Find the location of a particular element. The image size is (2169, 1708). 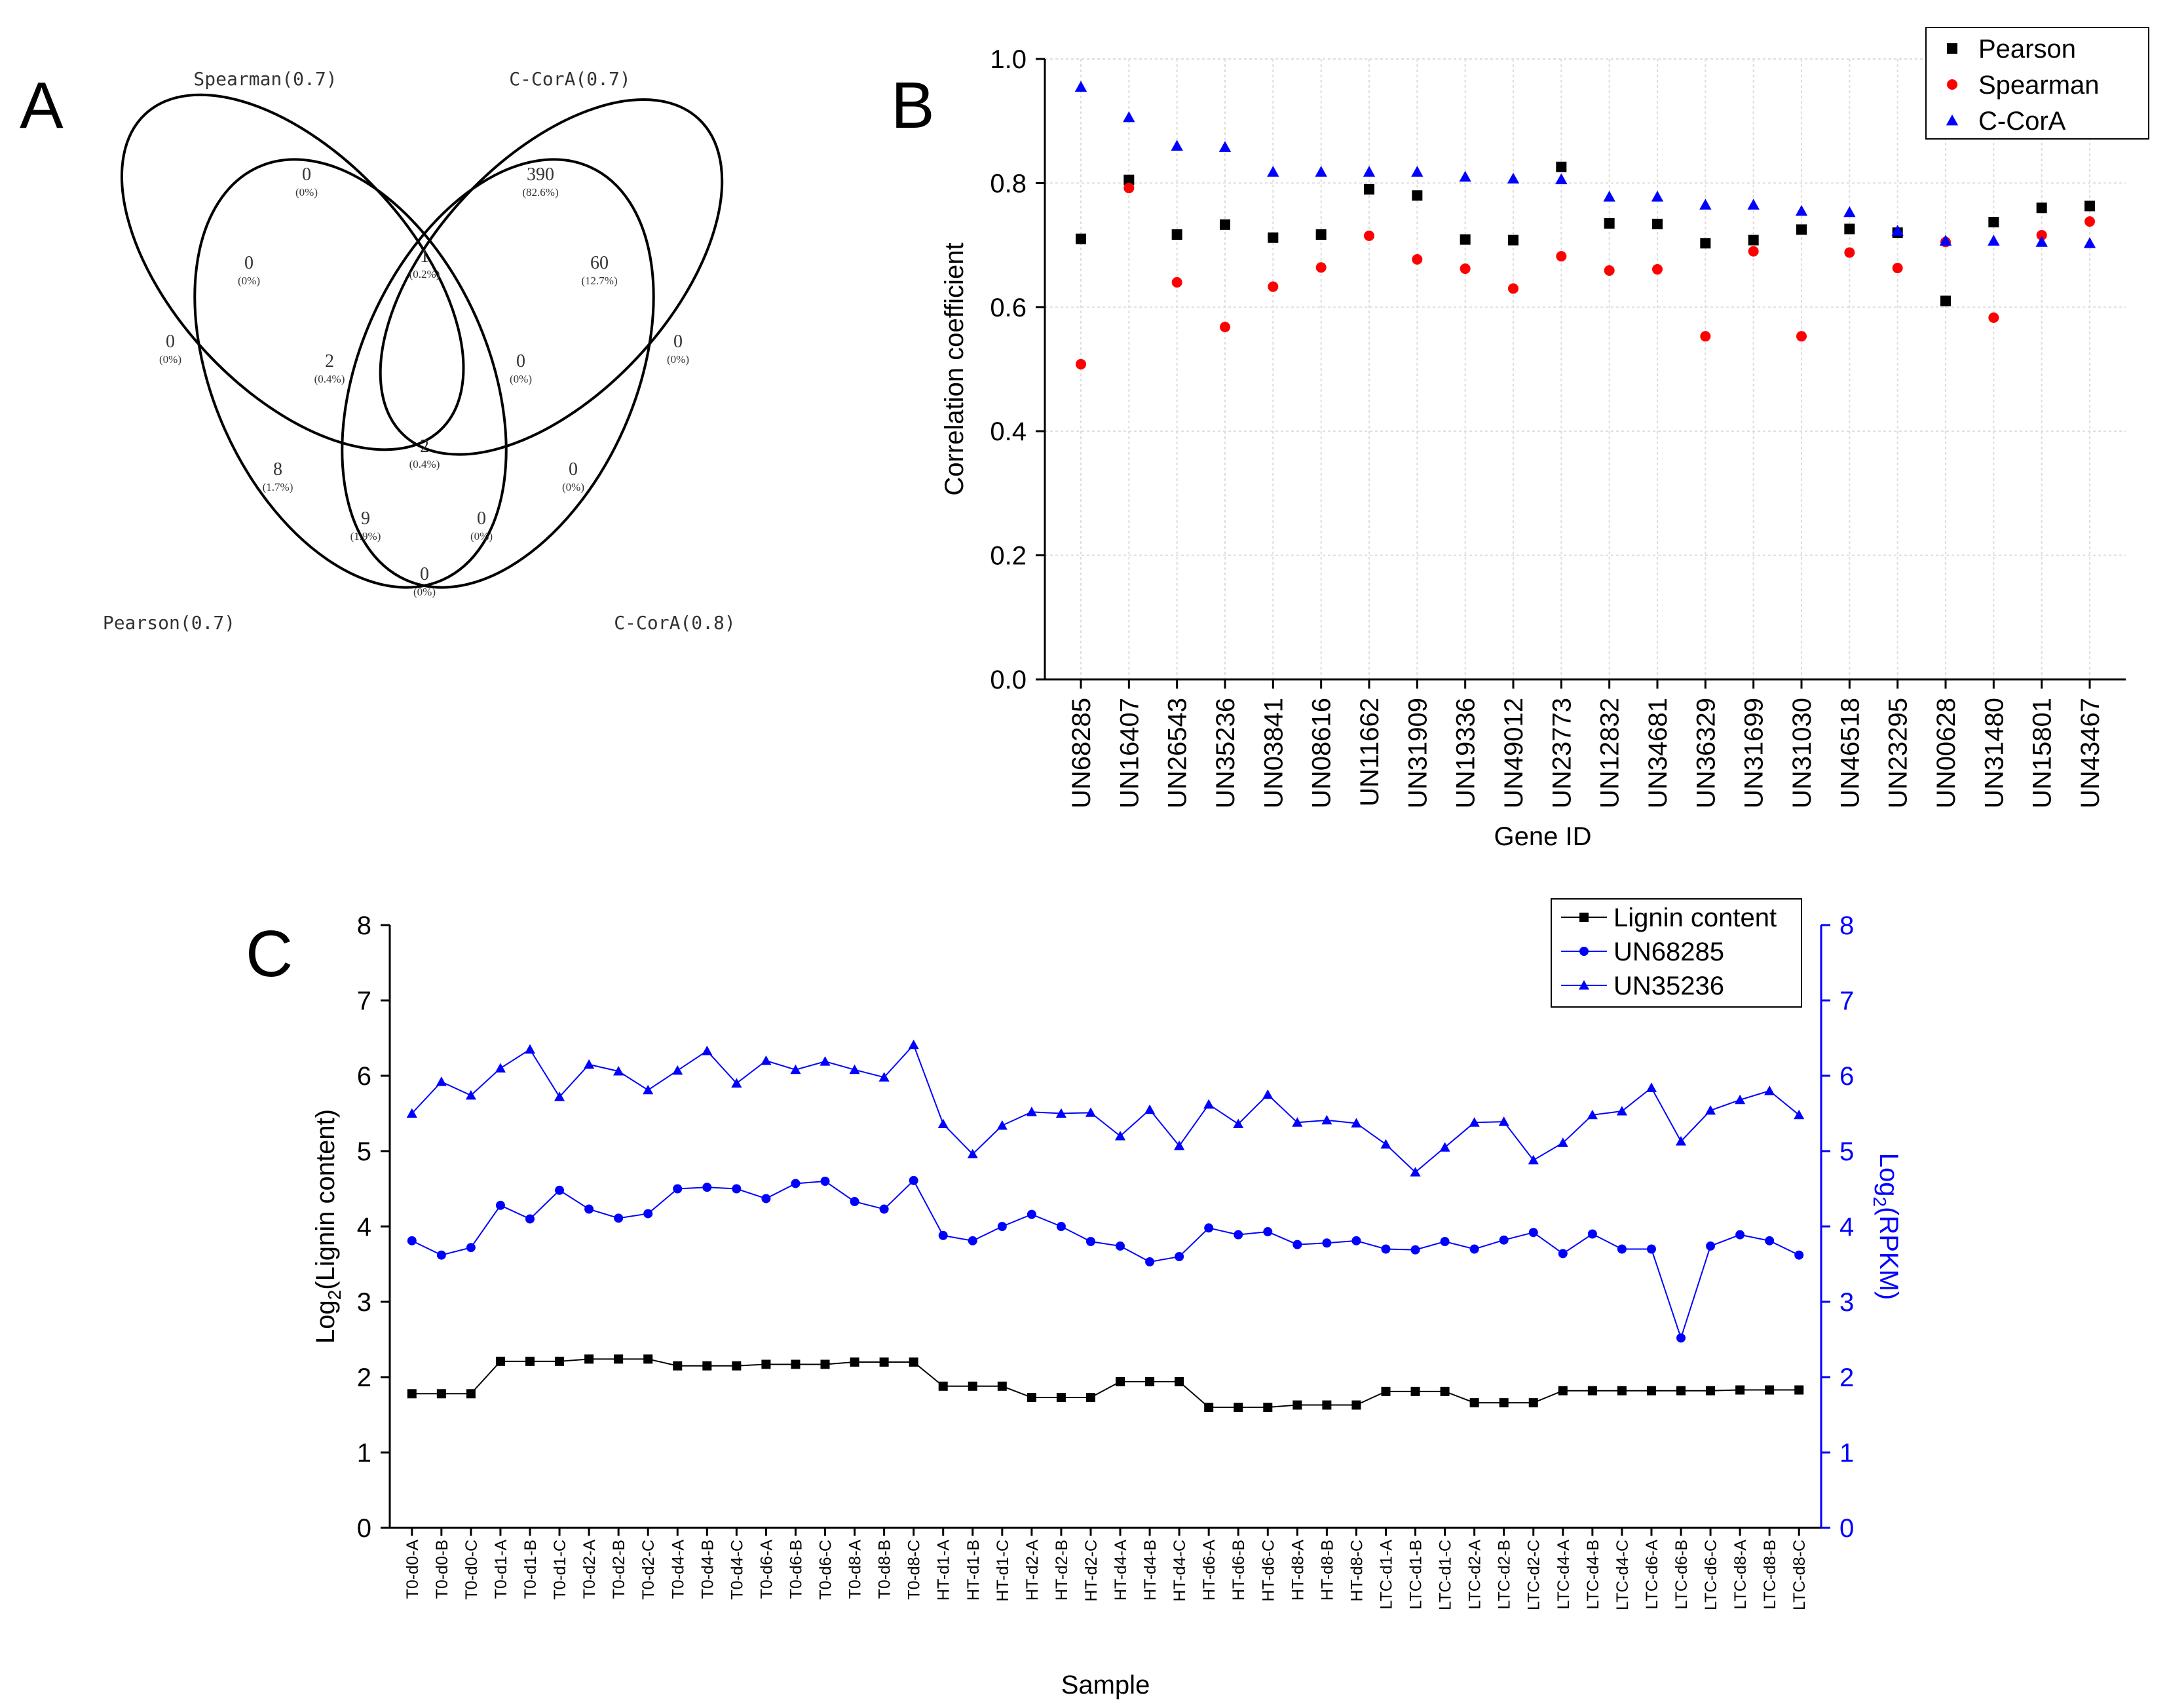

legend-box is located at coordinates (2037, 83).